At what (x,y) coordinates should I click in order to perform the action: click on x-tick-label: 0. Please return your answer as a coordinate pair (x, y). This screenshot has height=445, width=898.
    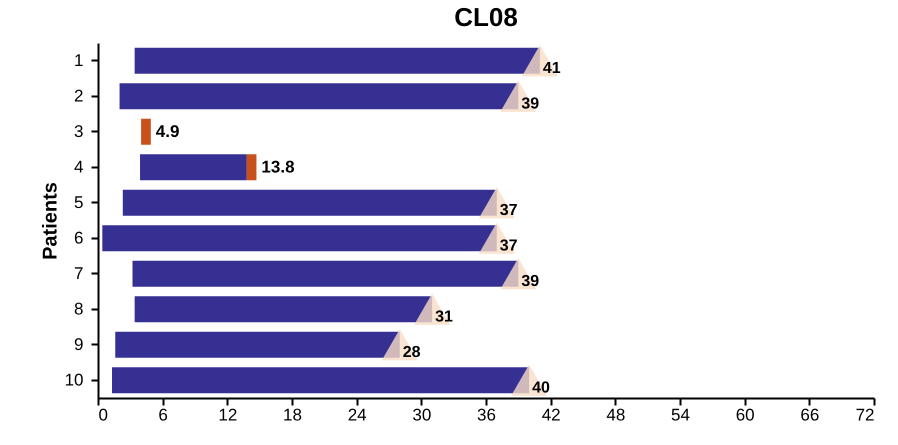
    Looking at the image, I should click on (103, 415).